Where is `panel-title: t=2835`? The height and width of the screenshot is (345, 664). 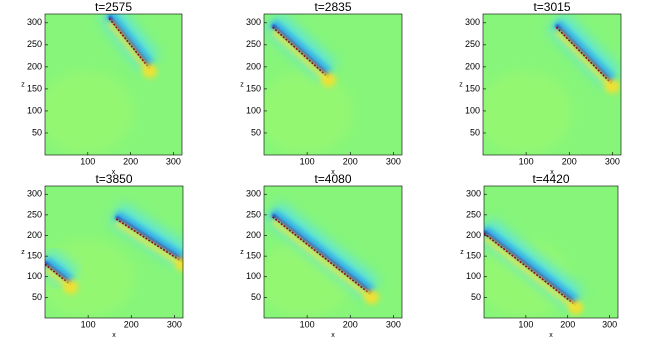 panel-title: t=2835 is located at coordinates (332, 7).